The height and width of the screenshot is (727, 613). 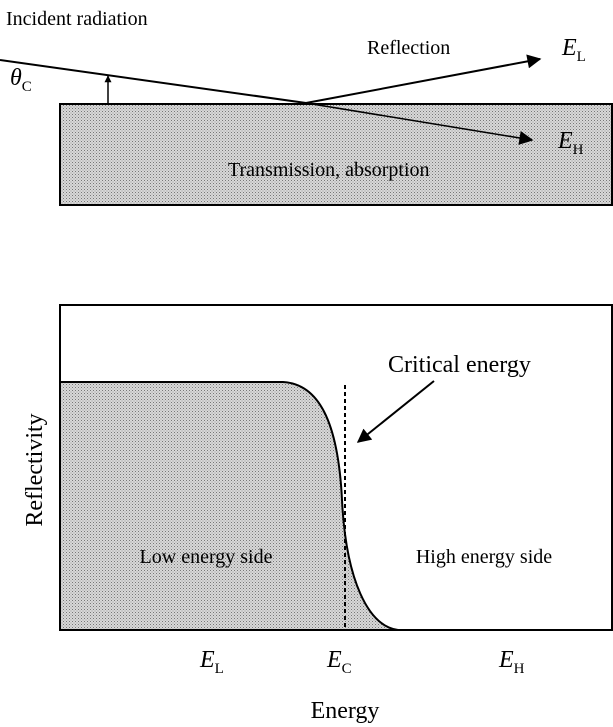 What do you see at coordinates (573, 50) in the screenshot?
I see `reflected-energy: EL` at bounding box center [573, 50].